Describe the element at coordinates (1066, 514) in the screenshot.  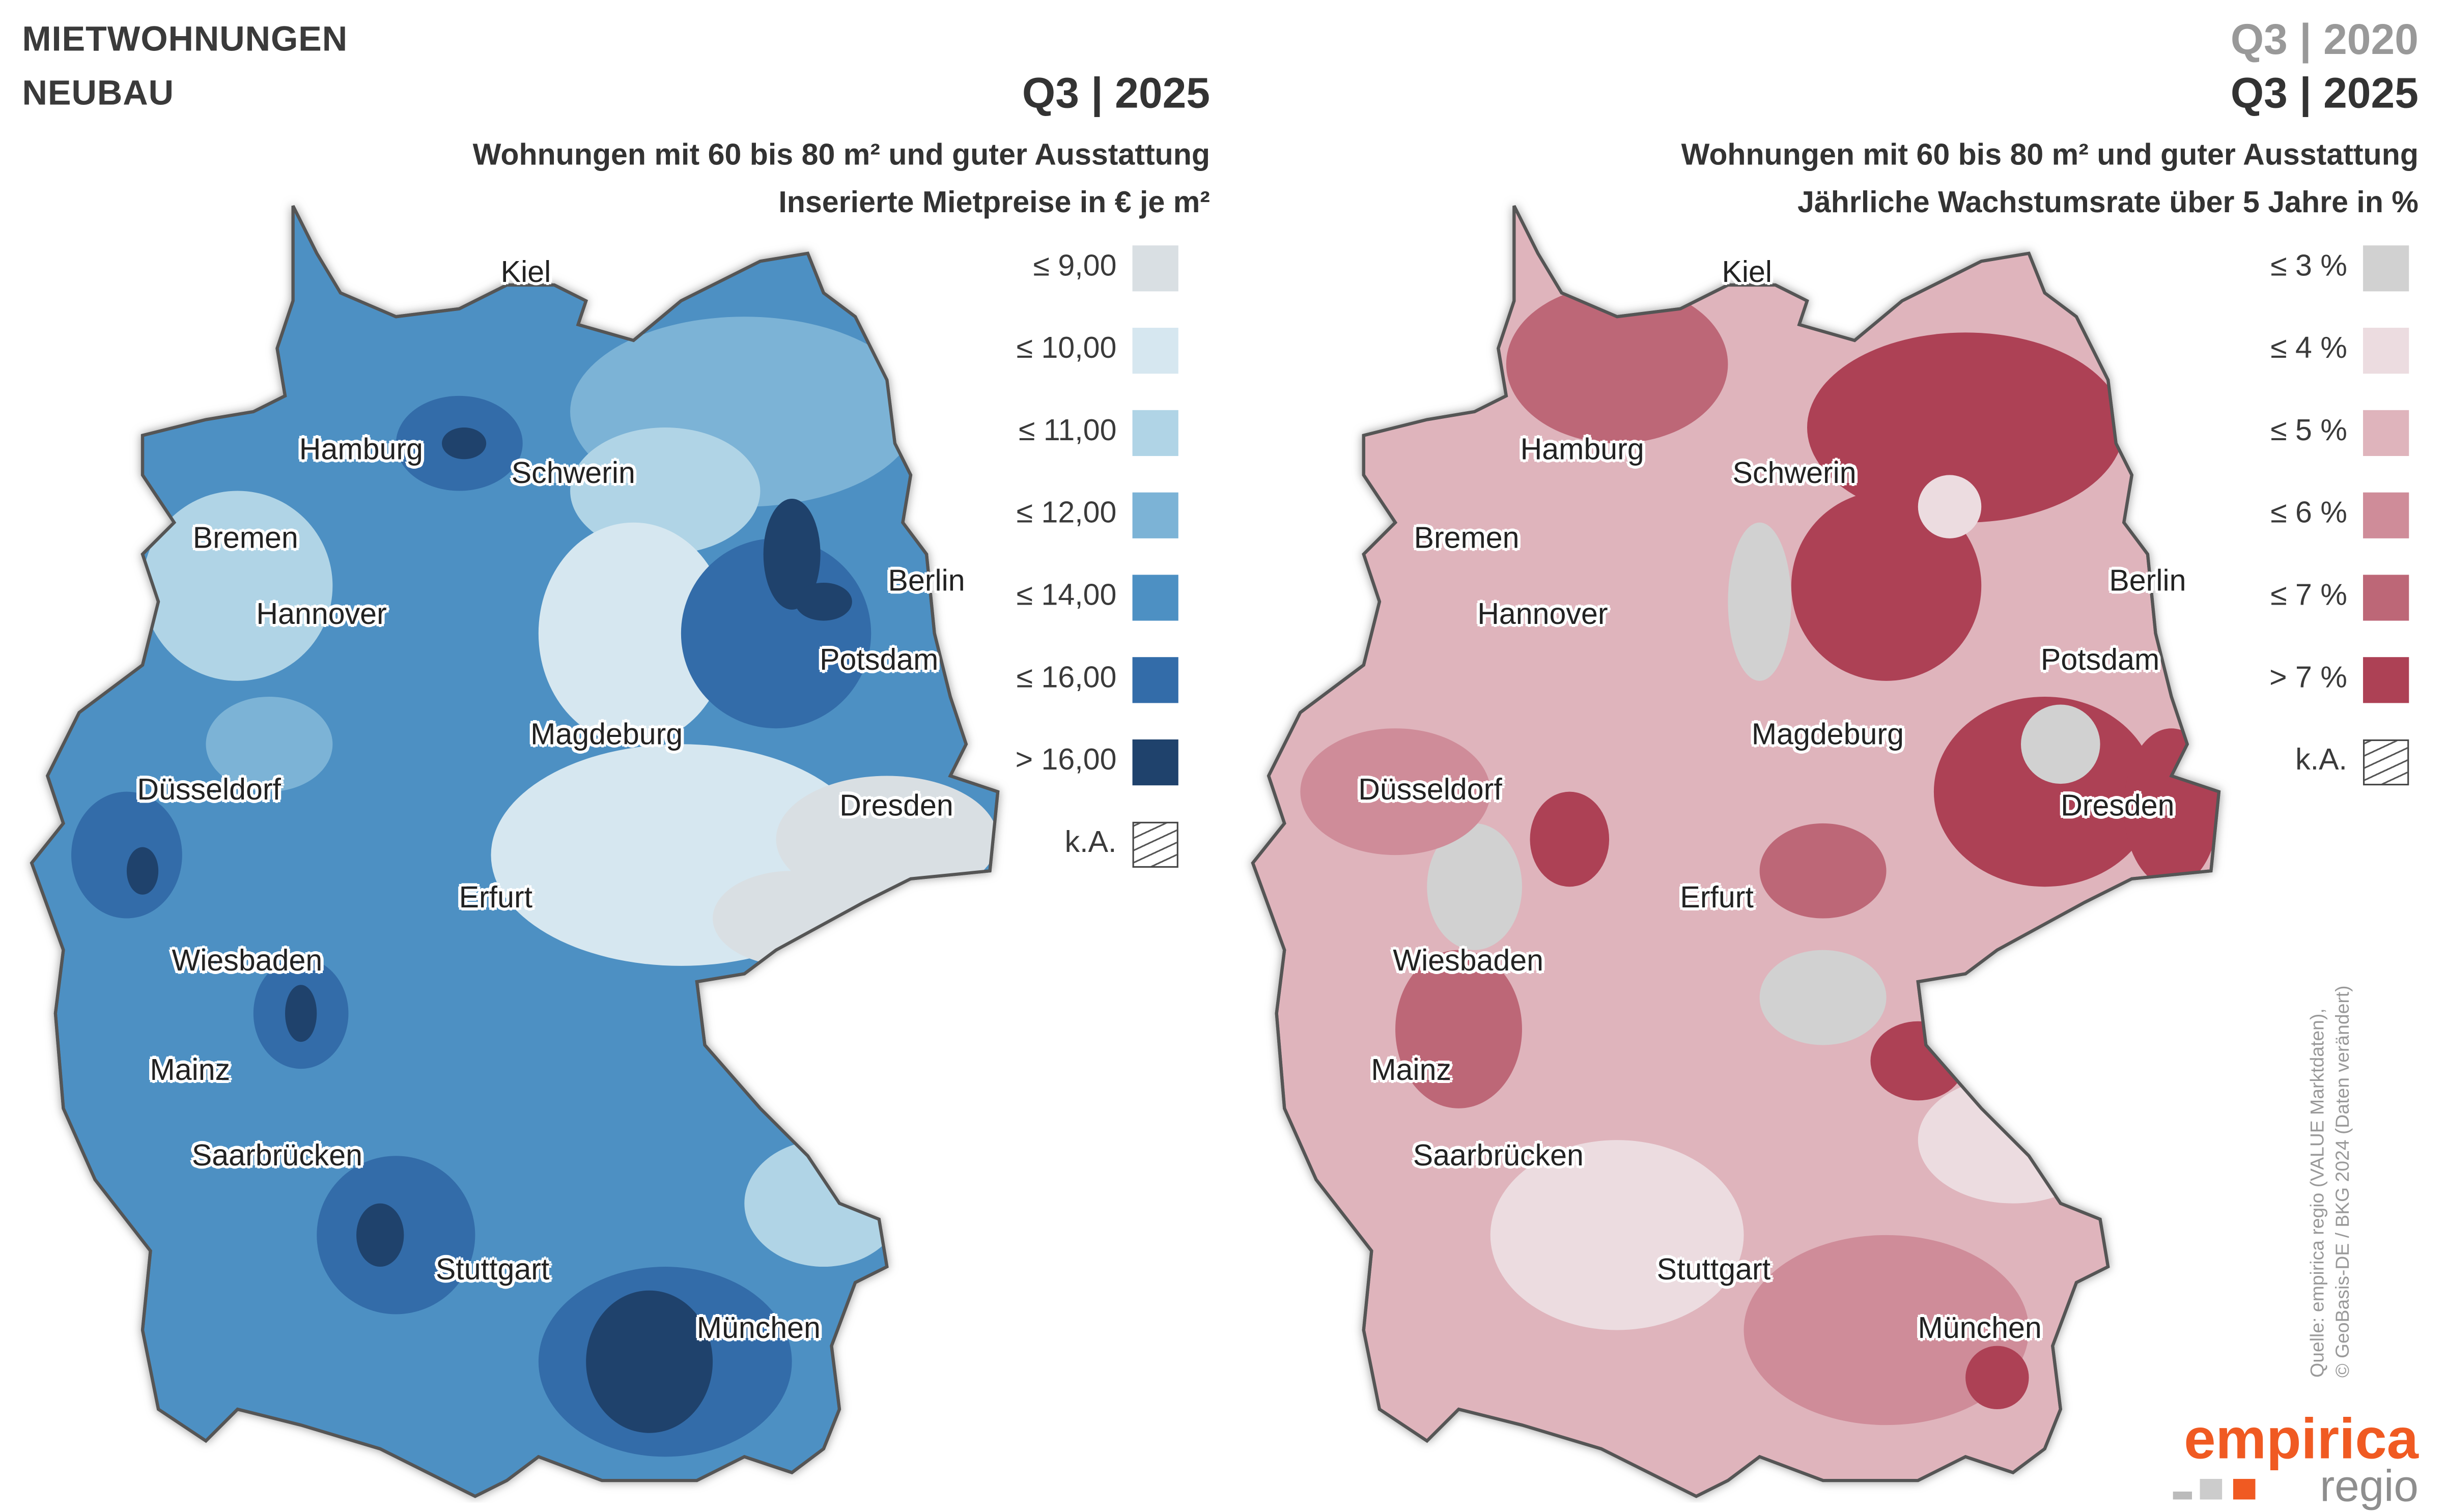
I see `legend-label: ≤ 12,00` at that location.